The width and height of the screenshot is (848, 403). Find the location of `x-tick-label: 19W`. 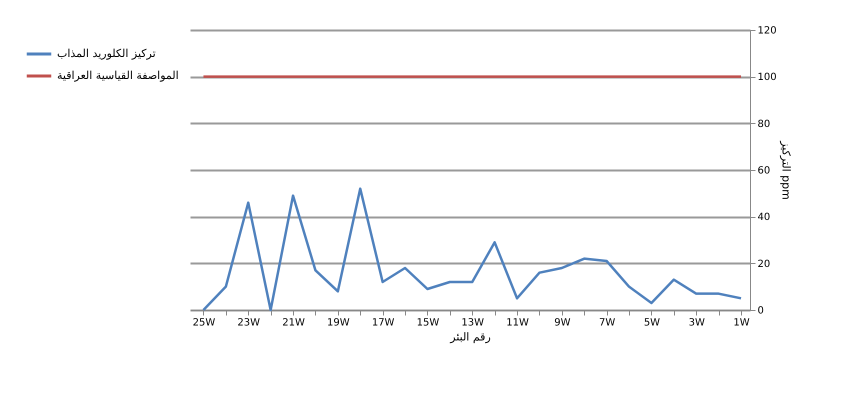

x-tick-label: 19W is located at coordinates (338, 323).